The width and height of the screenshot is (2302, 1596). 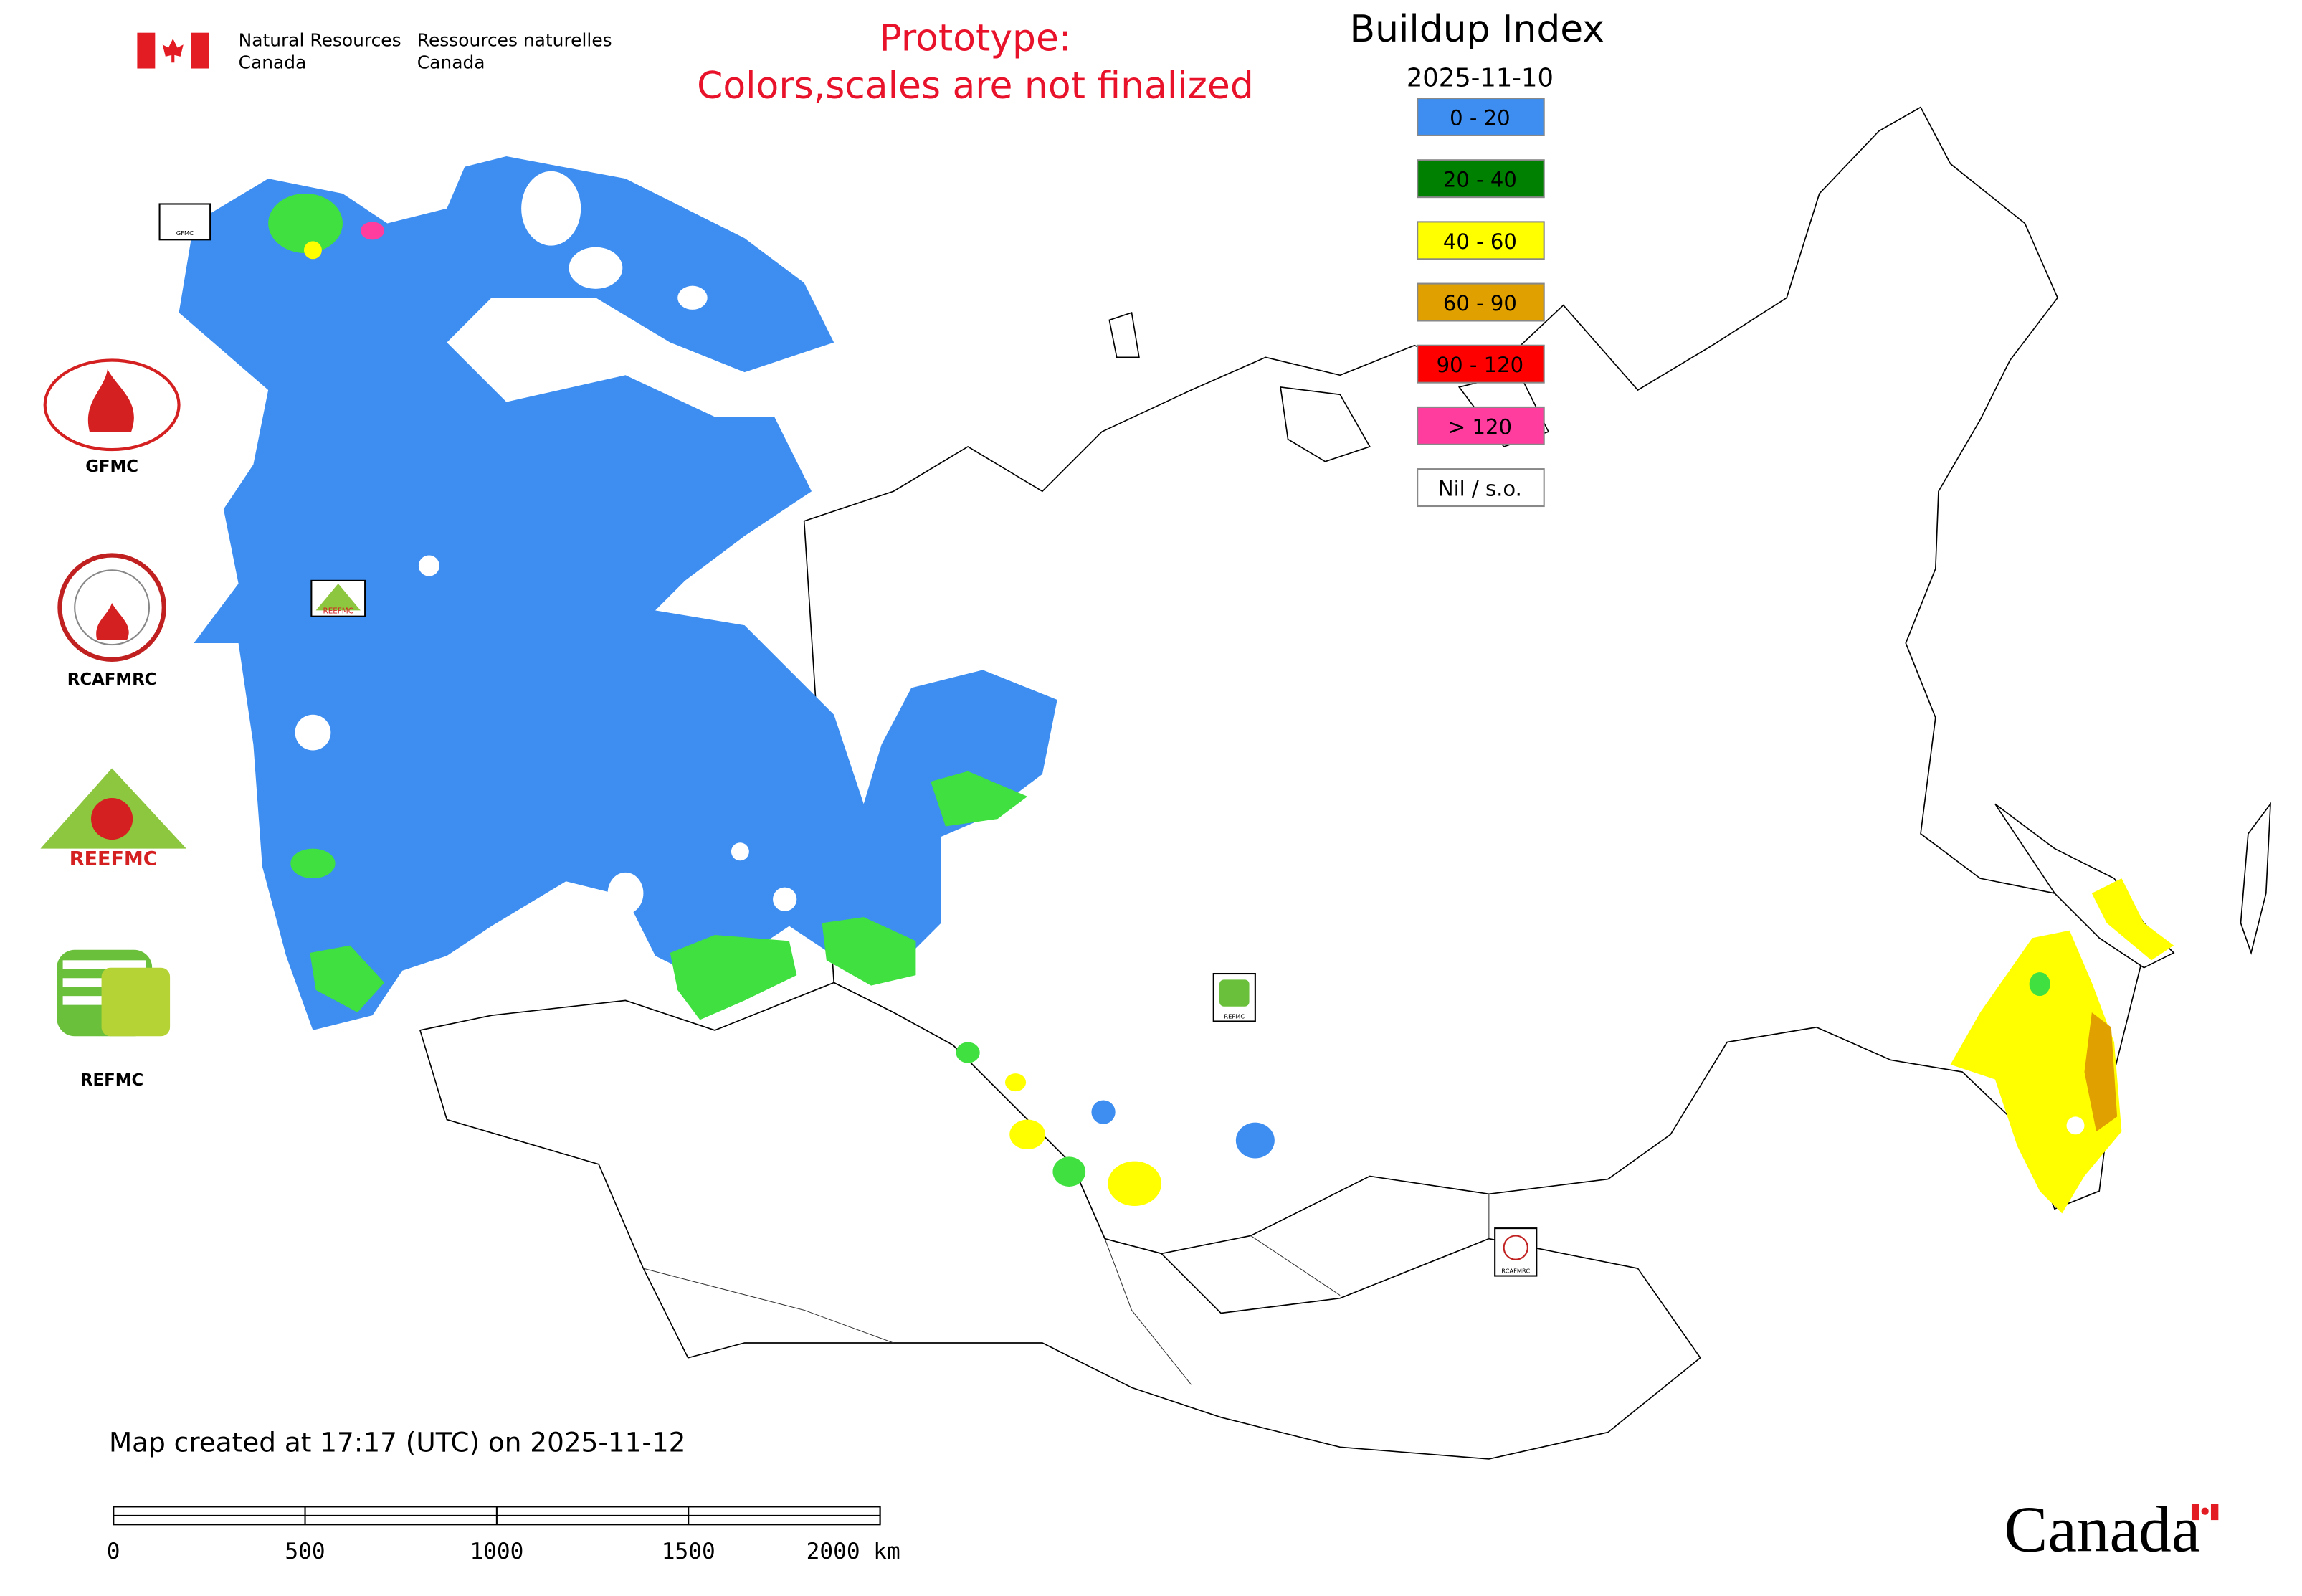 What do you see at coordinates (854, 1551) in the screenshot?
I see `scale-bar-label: 2000 km` at bounding box center [854, 1551].